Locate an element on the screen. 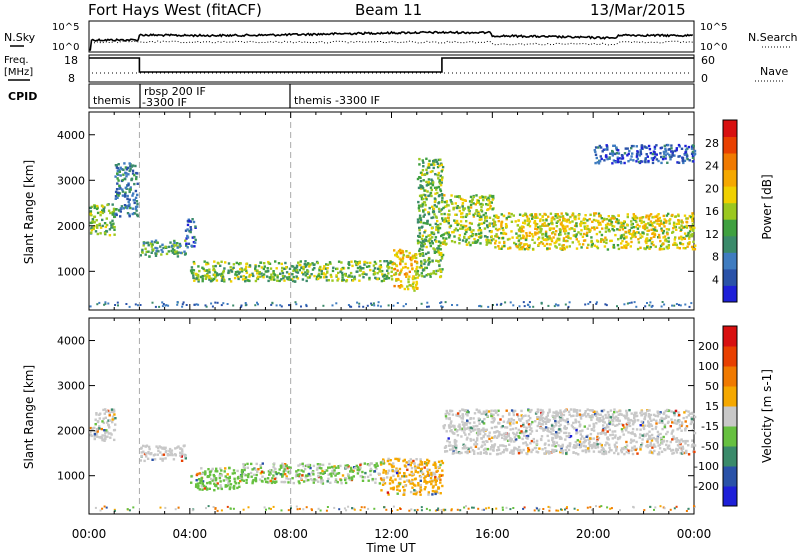 The height and width of the screenshot is (558, 800). power-ylabel: Slant Range [km] is located at coordinates (29, 212).